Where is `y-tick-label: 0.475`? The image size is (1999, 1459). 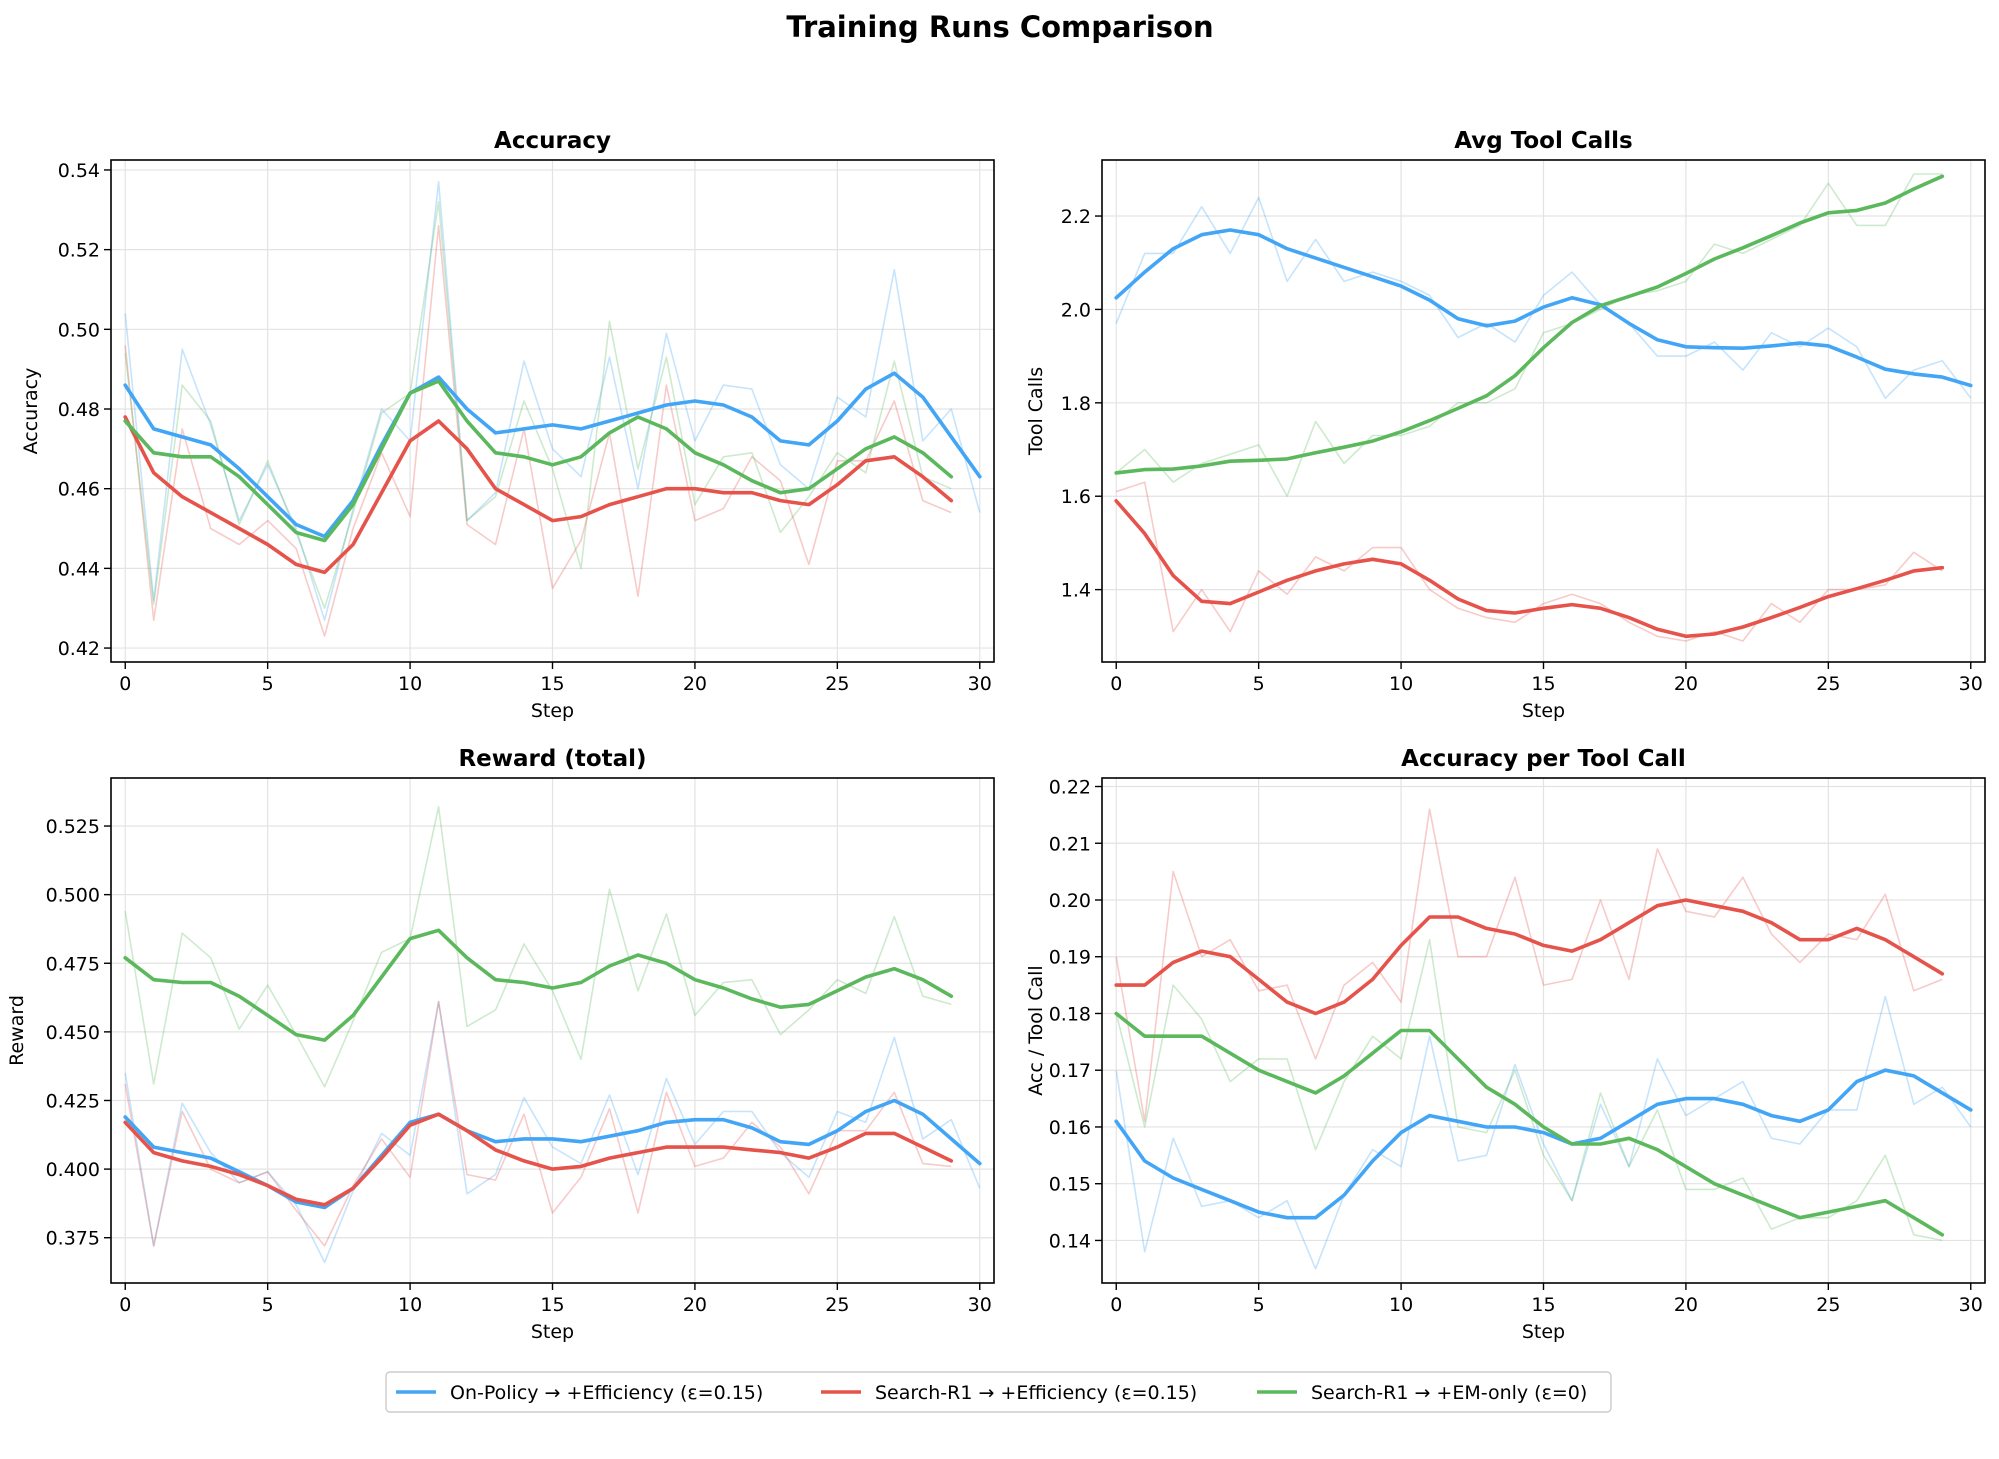 y-tick-label: 0.475 is located at coordinates (73, 964).